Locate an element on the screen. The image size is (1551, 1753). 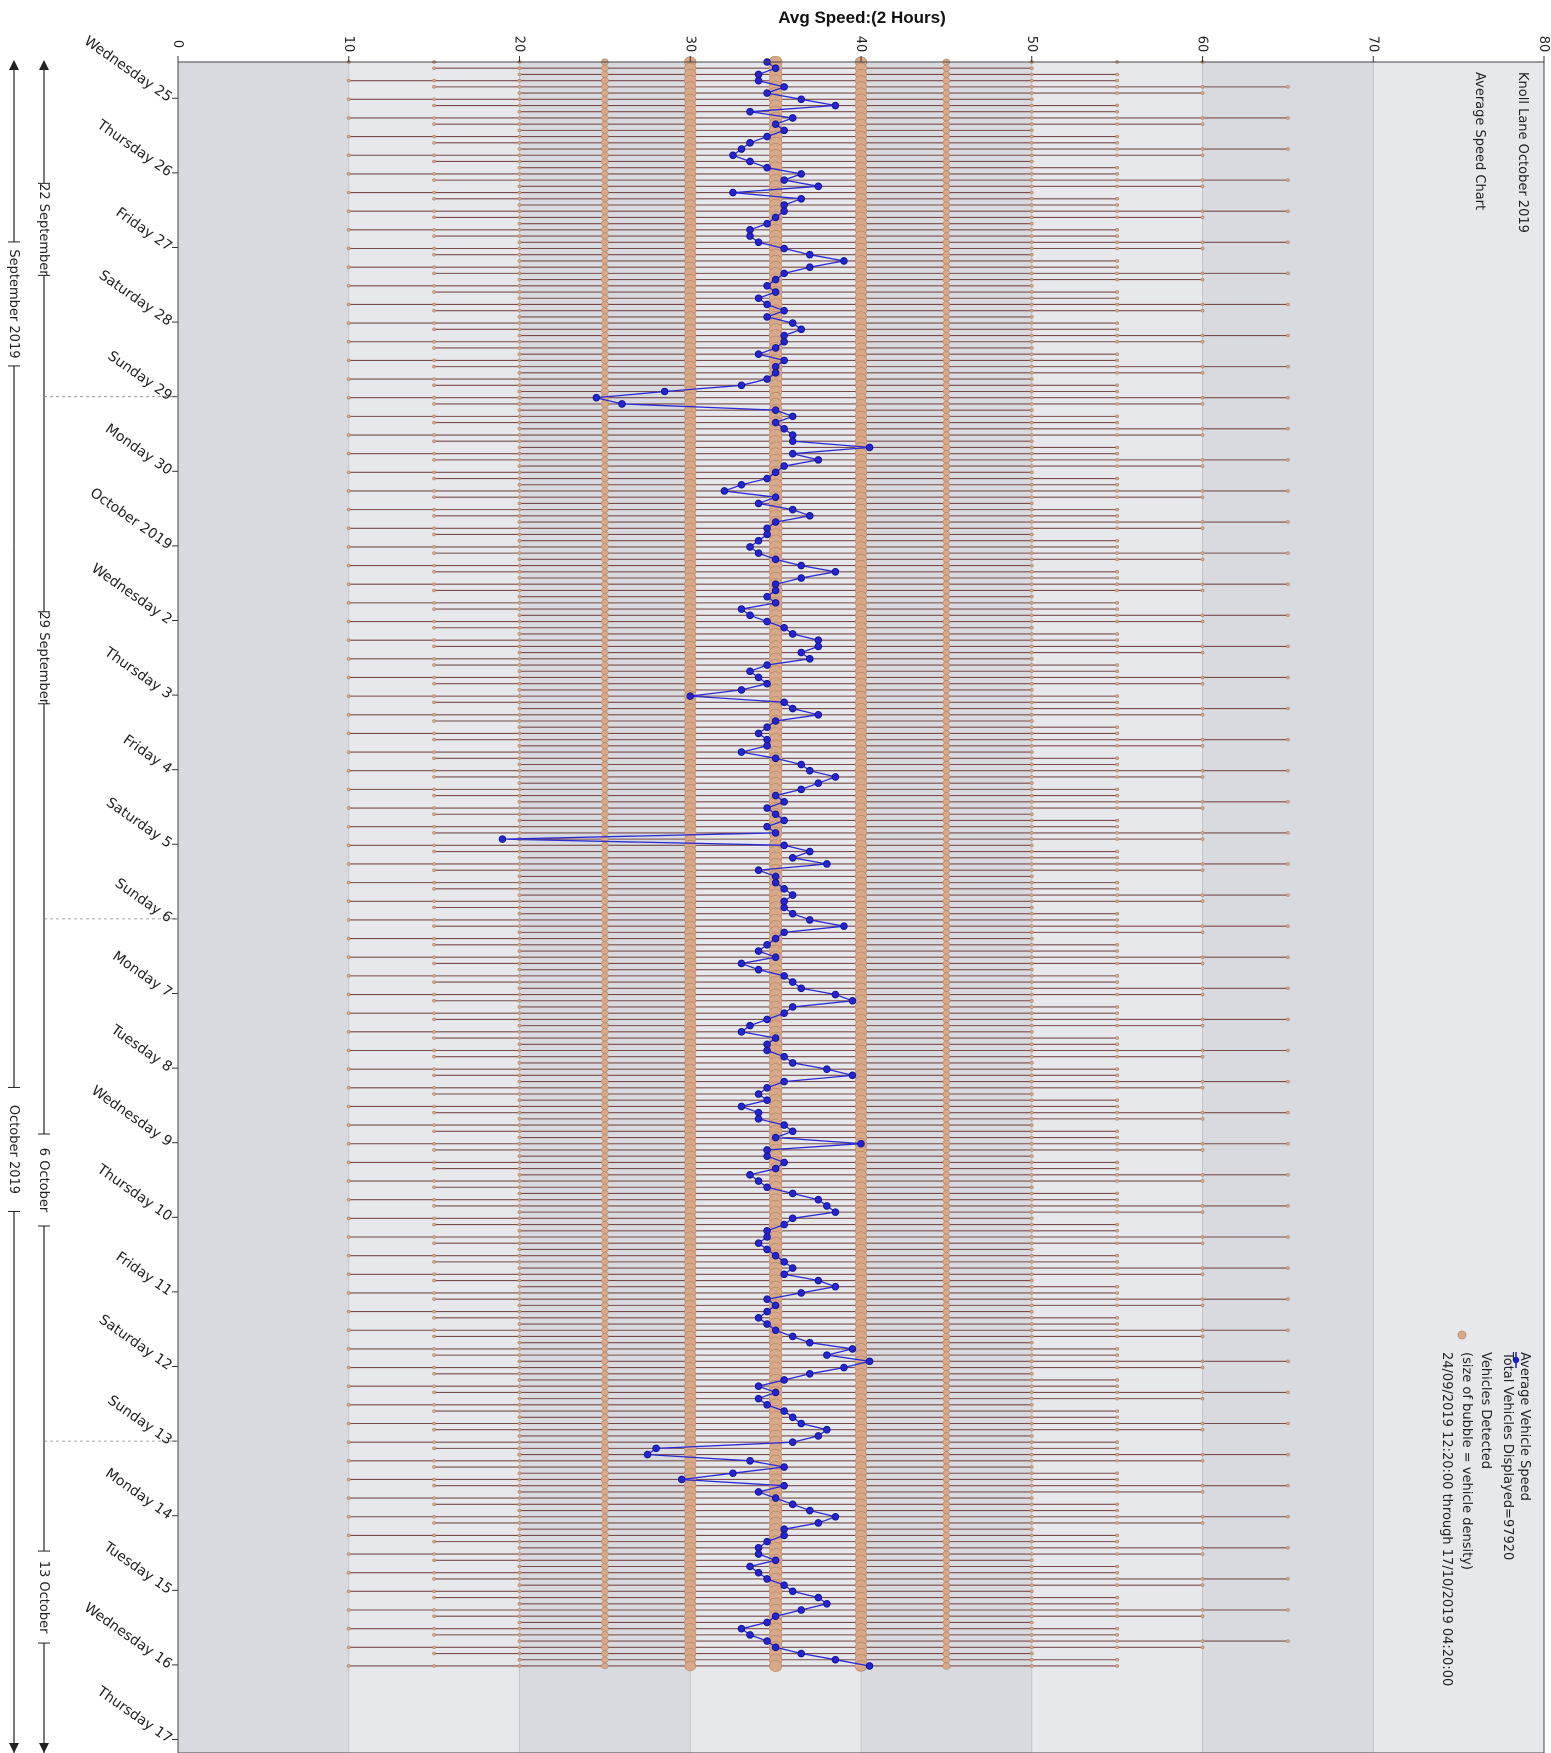
week-label: 22 September is located at coordinates (43, 229).